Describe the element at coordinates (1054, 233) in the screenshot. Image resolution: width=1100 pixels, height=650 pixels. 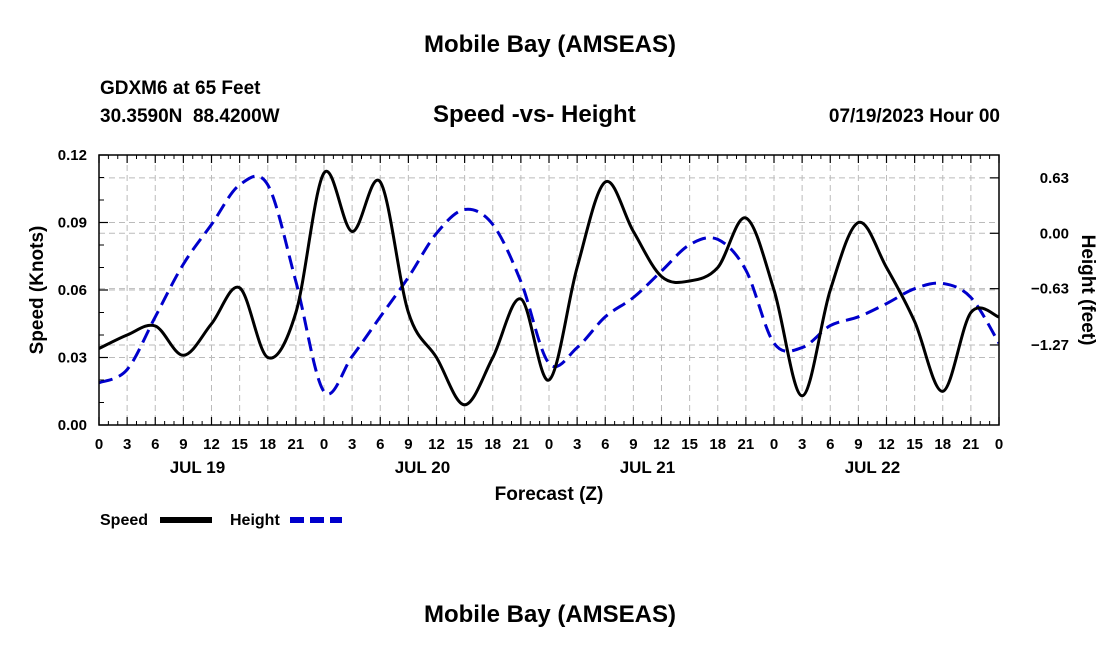
I see `y2-tick-label: 0.00` at that location.